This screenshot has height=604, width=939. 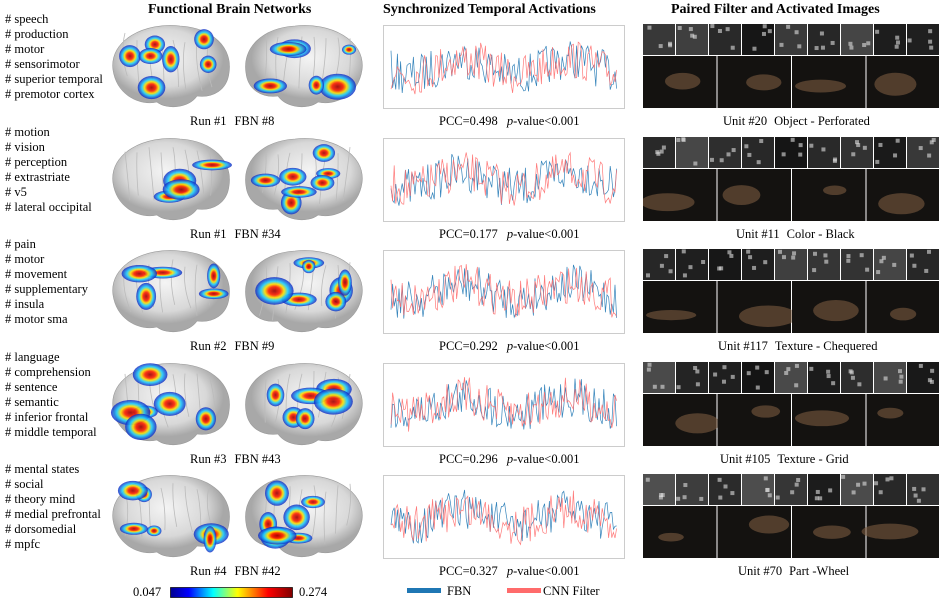 What do you see at coordinates (47, 416) in the screenshot?
I see `keyword: # inferior frontal` at bounding box center [47, 416].